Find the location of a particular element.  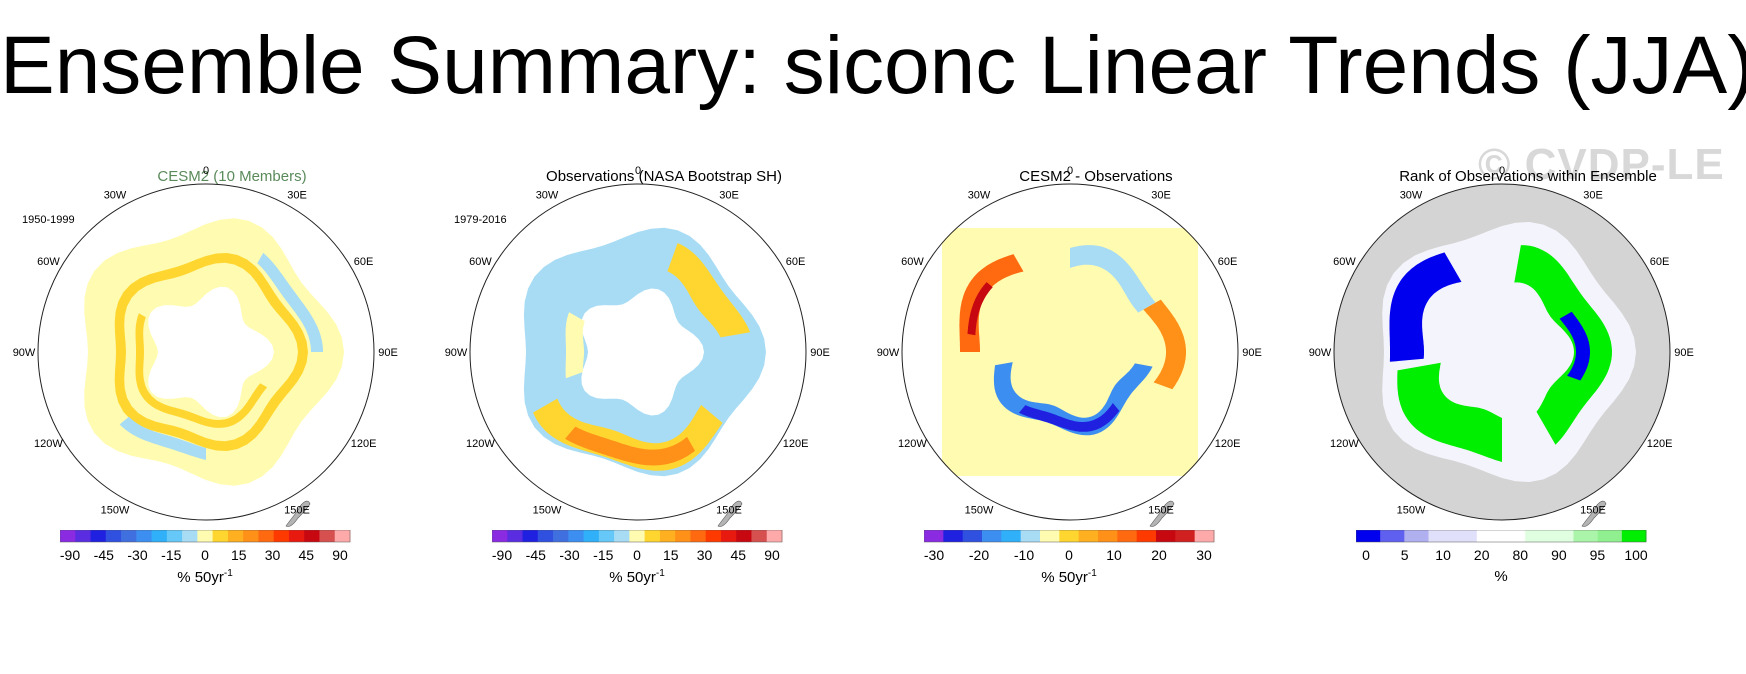

colorbar-tick: -15 is located at coordinates (603, 555).